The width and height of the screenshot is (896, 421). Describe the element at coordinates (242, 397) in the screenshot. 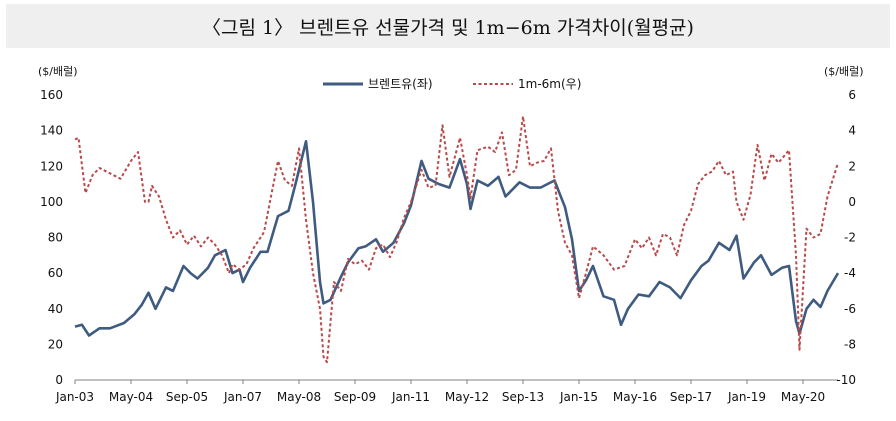

I see `x-tick-label: Jan-07` at that location.